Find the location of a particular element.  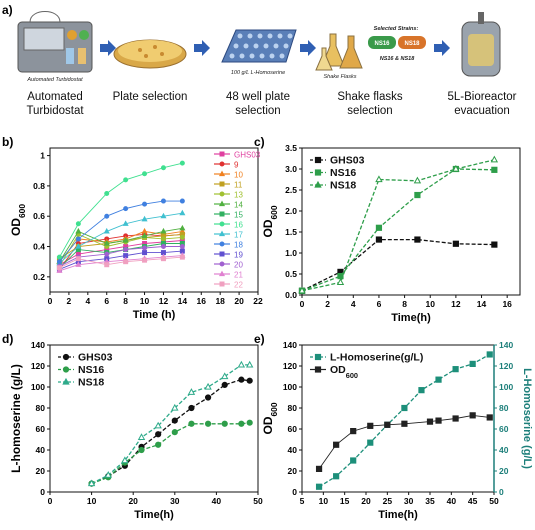

y2-axis-label: L-Homoserine (g/L) is located at coordinates (527, 418).